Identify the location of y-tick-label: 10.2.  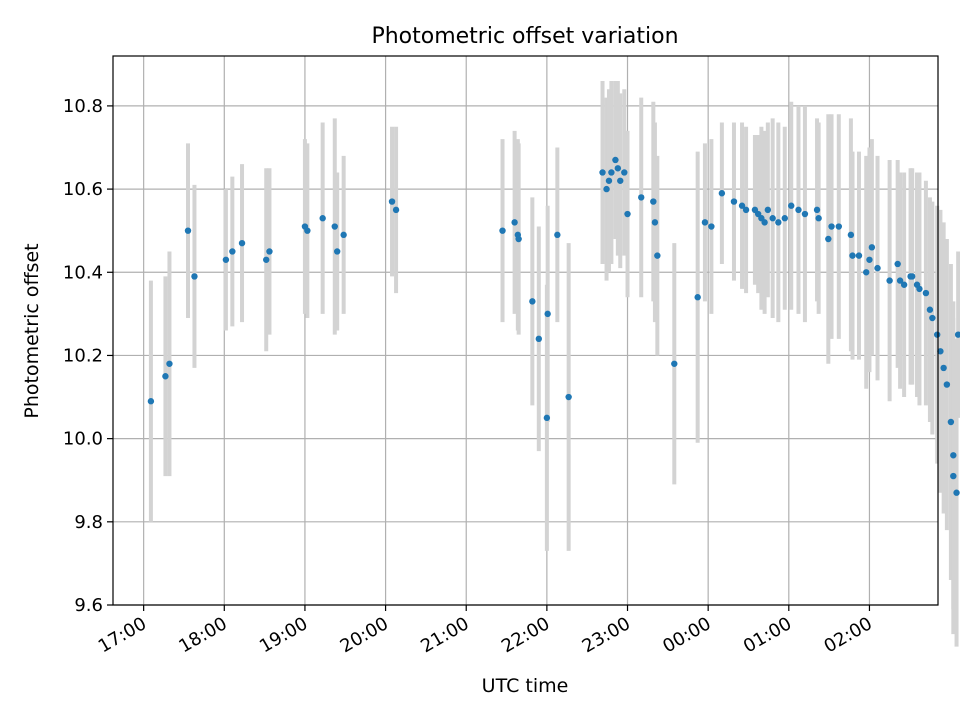
(83, 355).